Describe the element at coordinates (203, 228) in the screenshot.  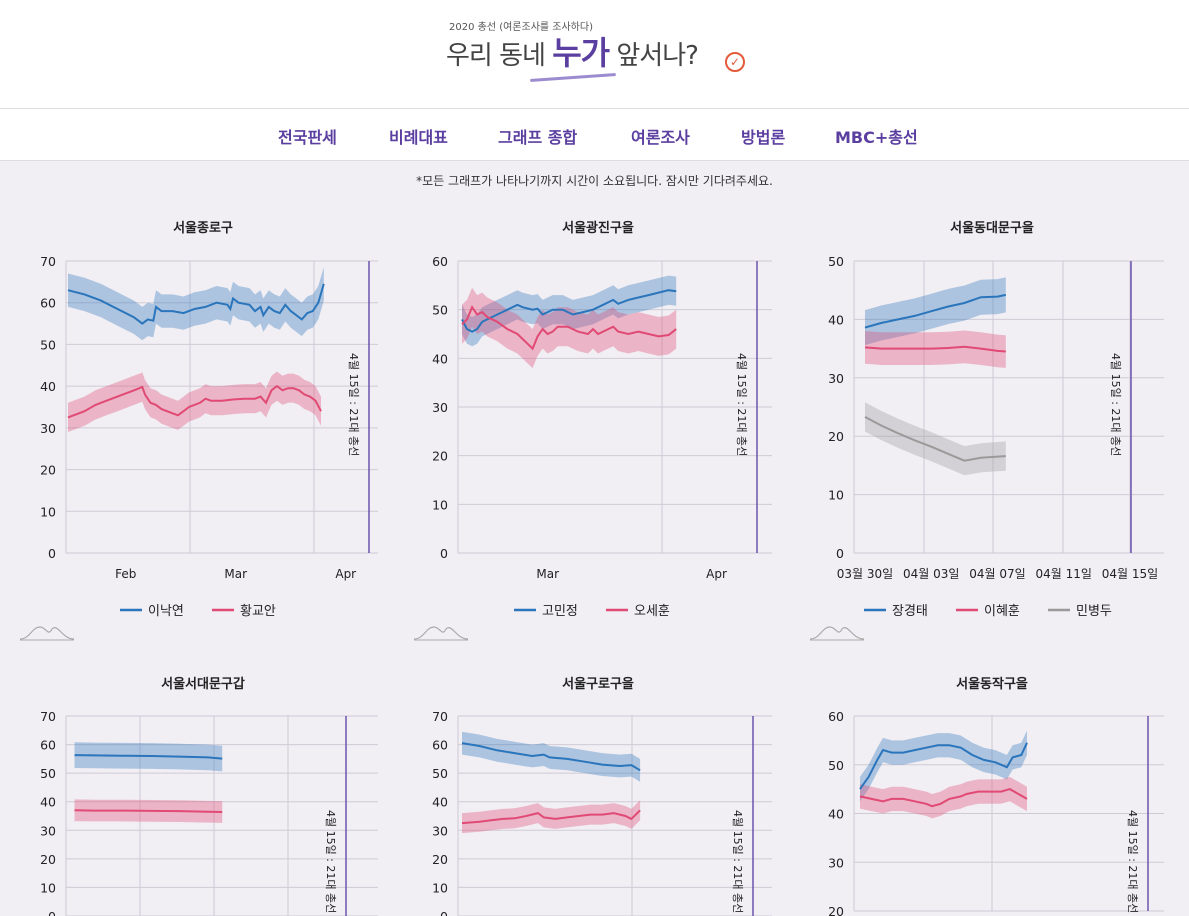
I see `chart-title: 서울종로구` at that location.